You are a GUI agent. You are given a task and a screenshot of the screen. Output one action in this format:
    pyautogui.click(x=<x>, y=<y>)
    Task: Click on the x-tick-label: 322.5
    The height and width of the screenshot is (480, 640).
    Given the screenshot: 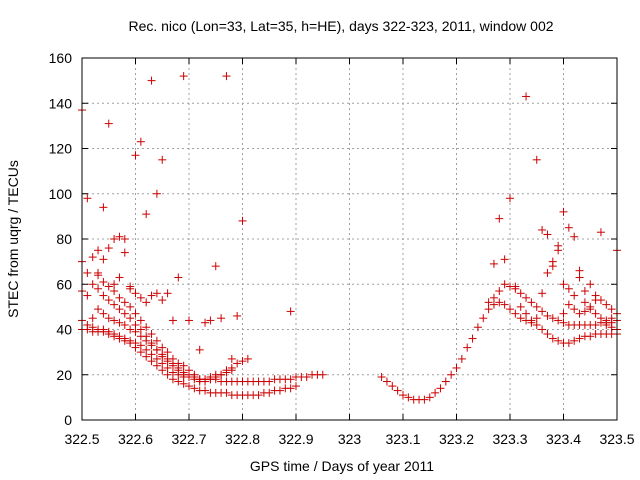 What is the action you would take?
    pyautogui.click(x=81, y=439)
    